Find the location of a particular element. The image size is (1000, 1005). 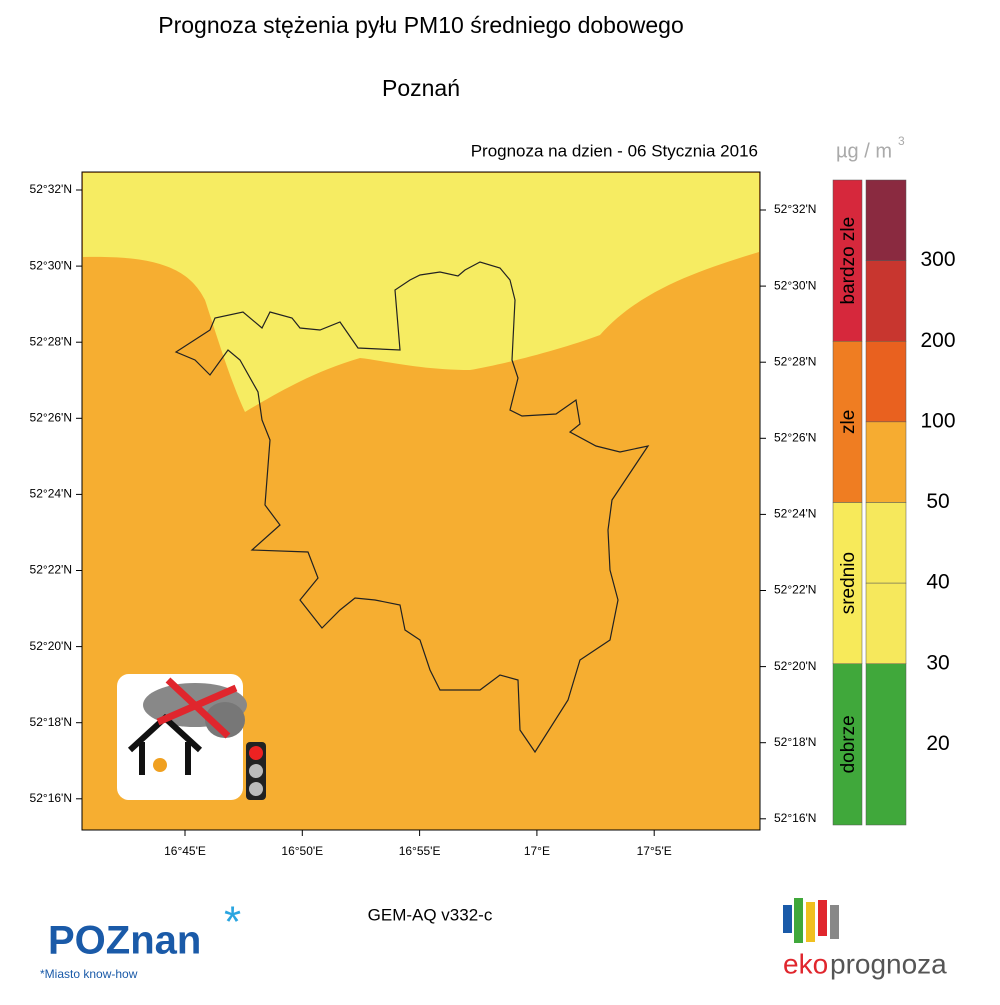

lon-label: 17°E is located at coordinates (537, 851).